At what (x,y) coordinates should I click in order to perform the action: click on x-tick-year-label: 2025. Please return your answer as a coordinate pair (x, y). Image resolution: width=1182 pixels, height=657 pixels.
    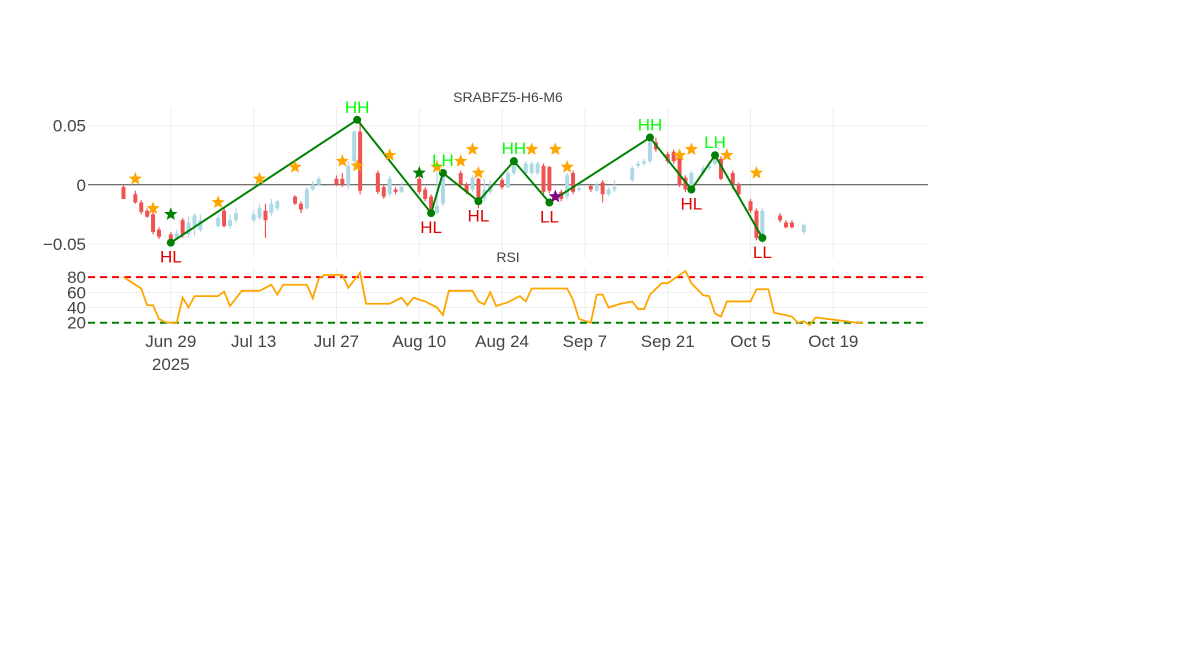
    Looking at the image, I should click on (171, 364).